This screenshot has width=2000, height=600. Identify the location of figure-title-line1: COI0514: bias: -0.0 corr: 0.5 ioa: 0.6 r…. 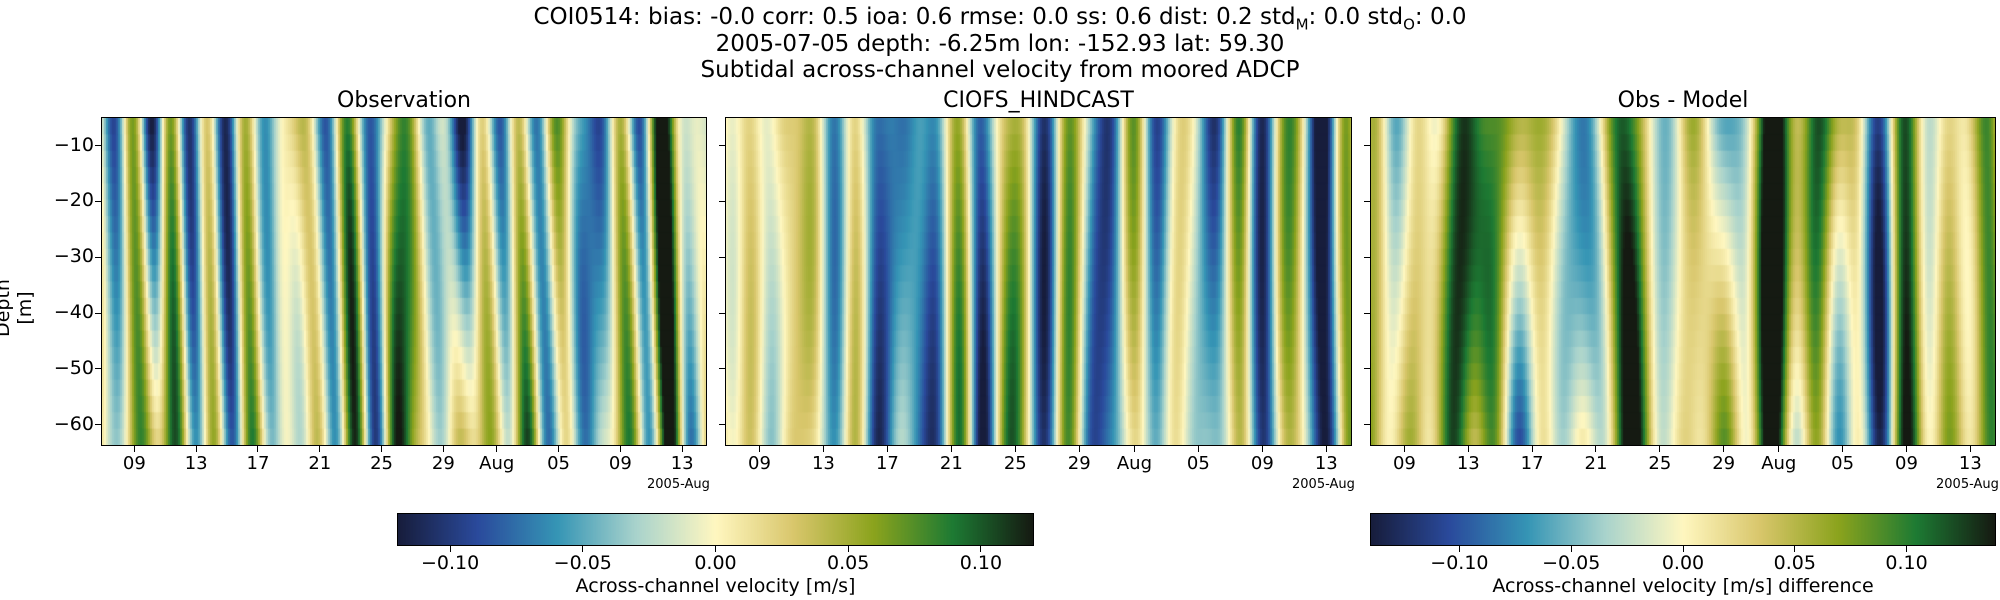
(1000, 19).